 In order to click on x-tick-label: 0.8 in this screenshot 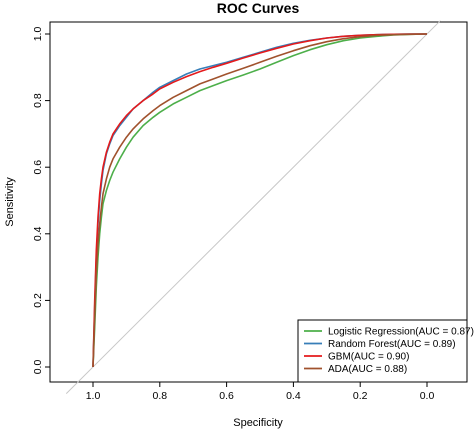, I will do `click(159, 396)`.